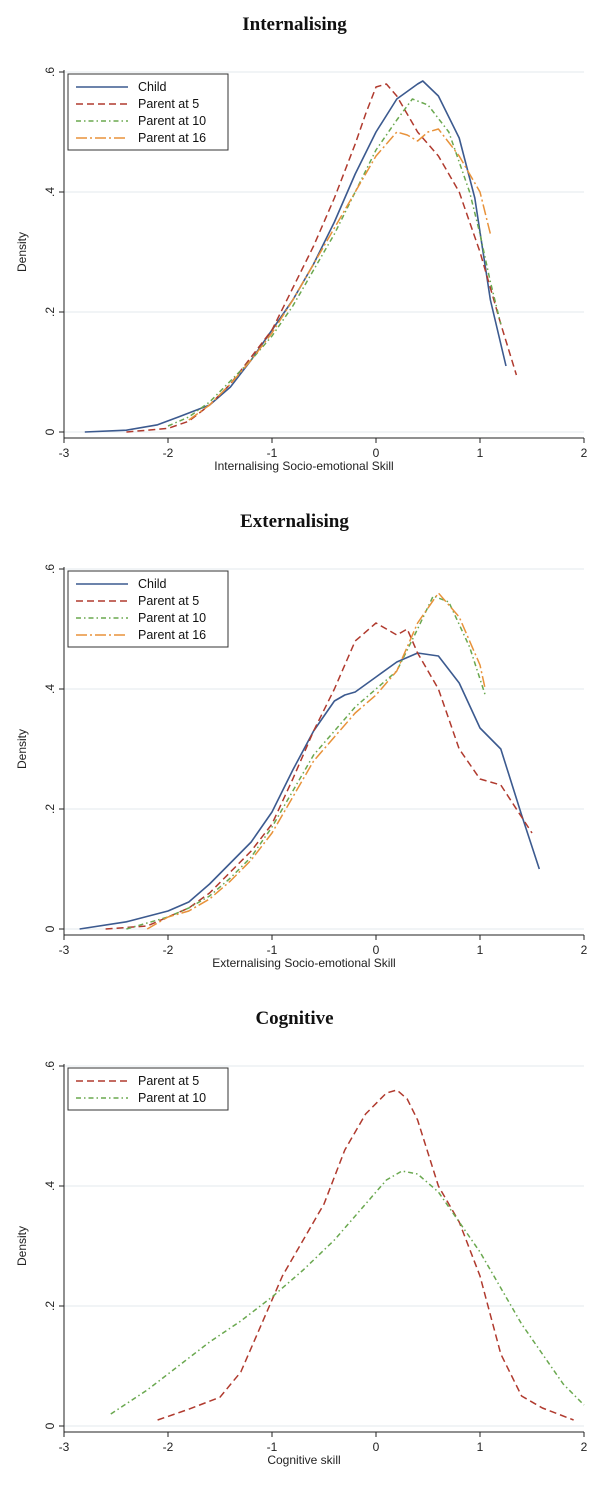  I want to click on chart-title: Externalising, so click(294, 521).